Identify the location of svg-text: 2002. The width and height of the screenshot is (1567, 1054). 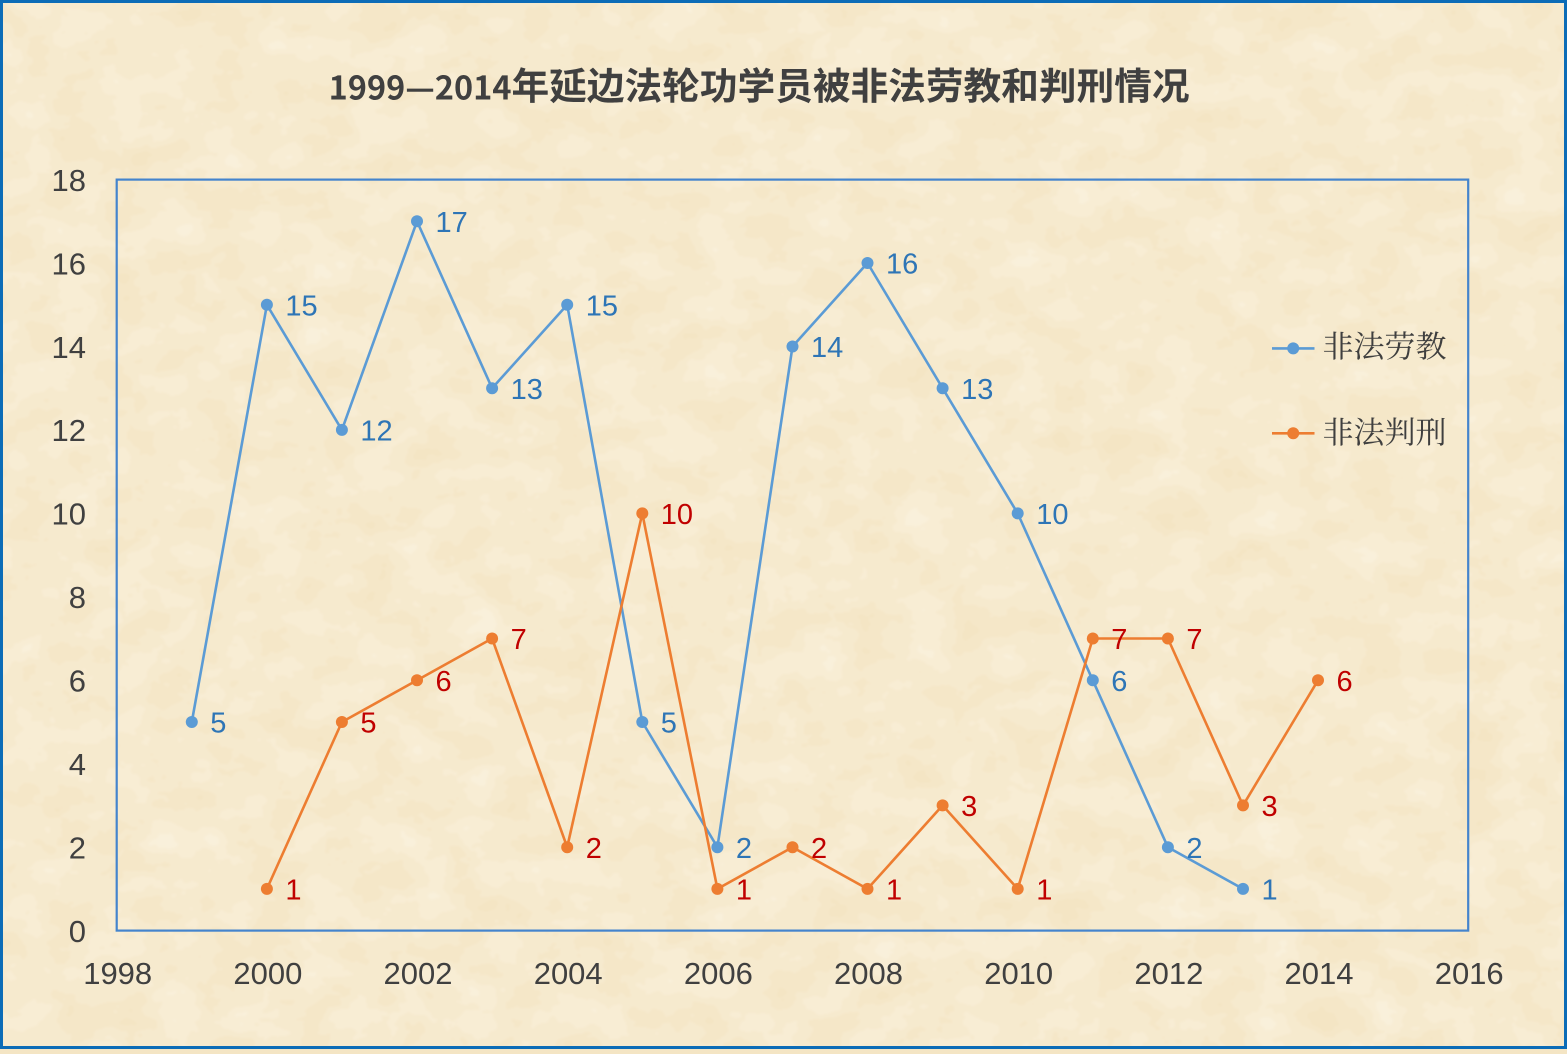
(418, 973).